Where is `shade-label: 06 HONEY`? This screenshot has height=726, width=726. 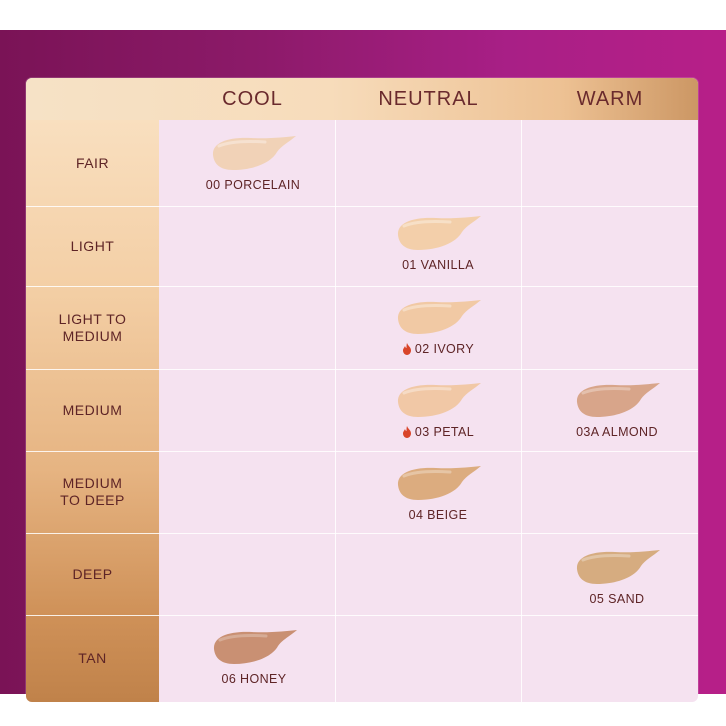
shade-label: 06 HONEY is located at coordinates (254, 679).